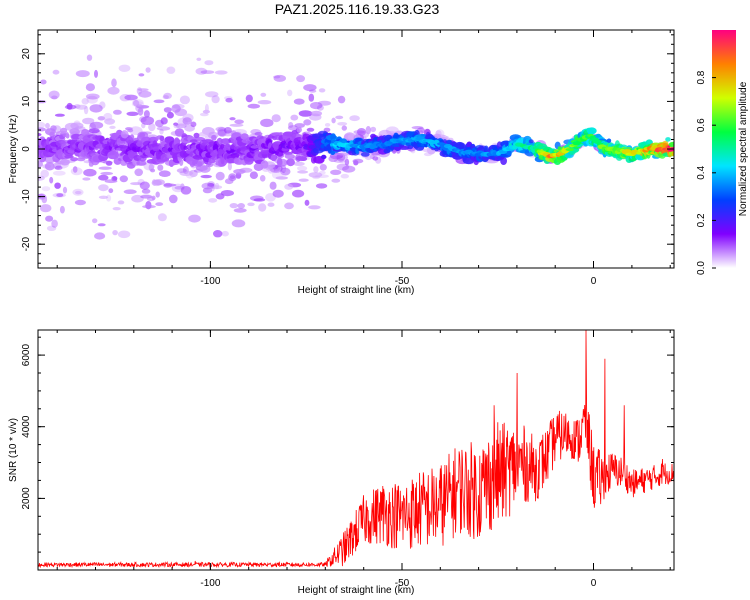 The image size is (750, 600). I want to click on colorbar-label: Normalized spectral amplitude, so click(743, 148).